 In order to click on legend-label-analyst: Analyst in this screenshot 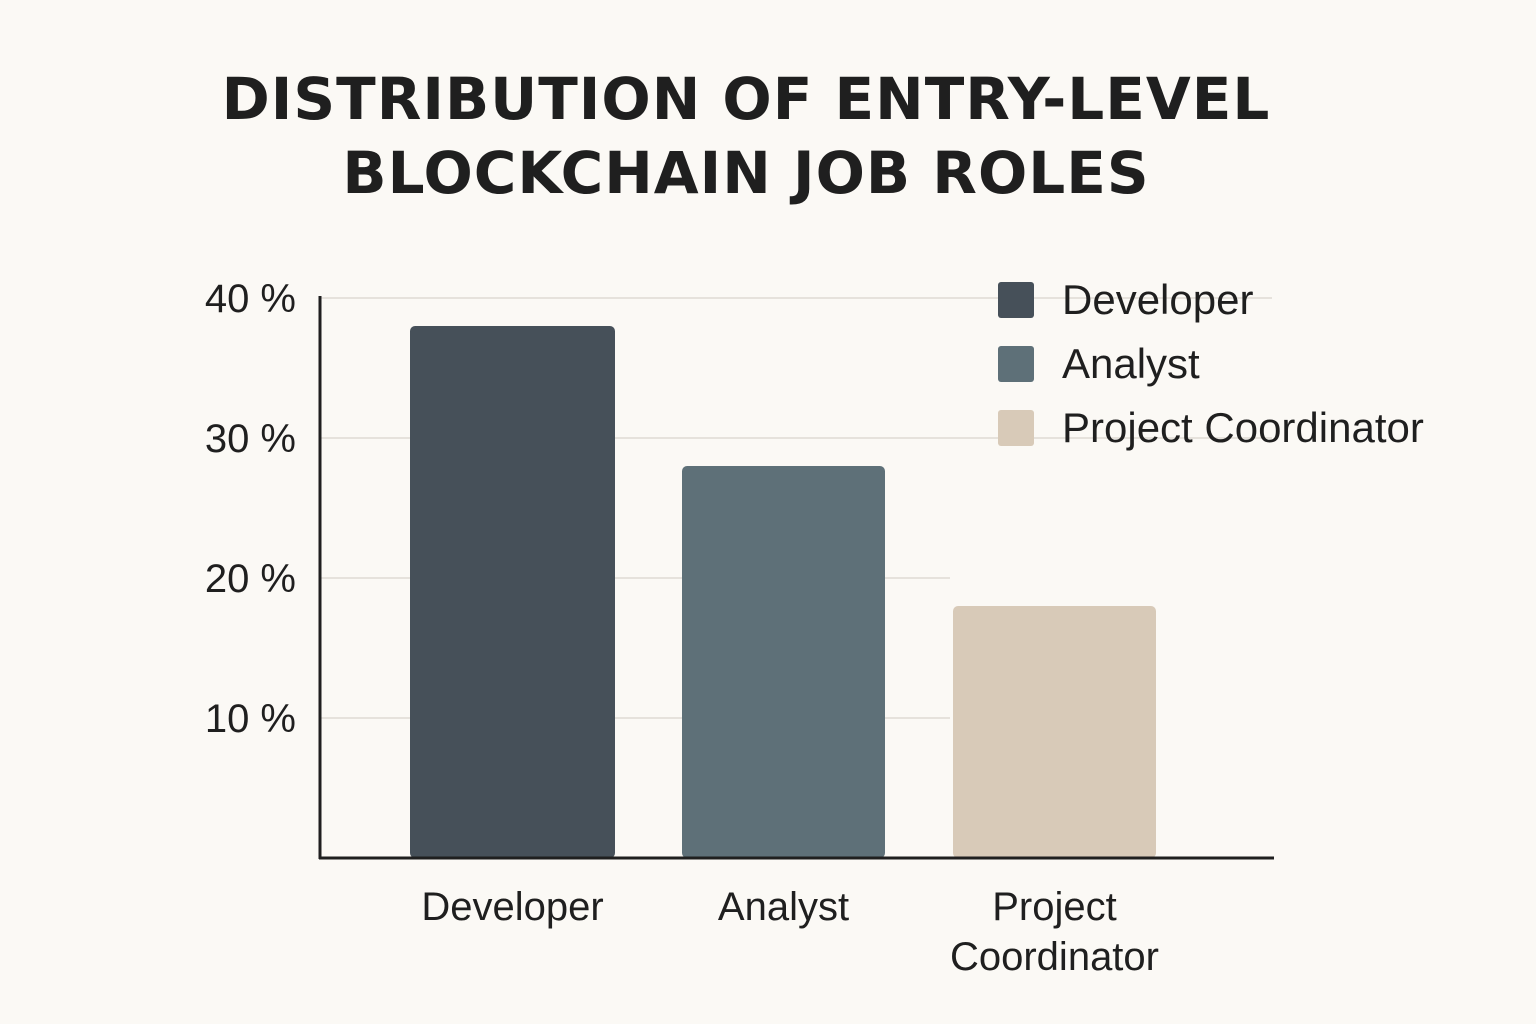, I will do `click(1131, 363)`.